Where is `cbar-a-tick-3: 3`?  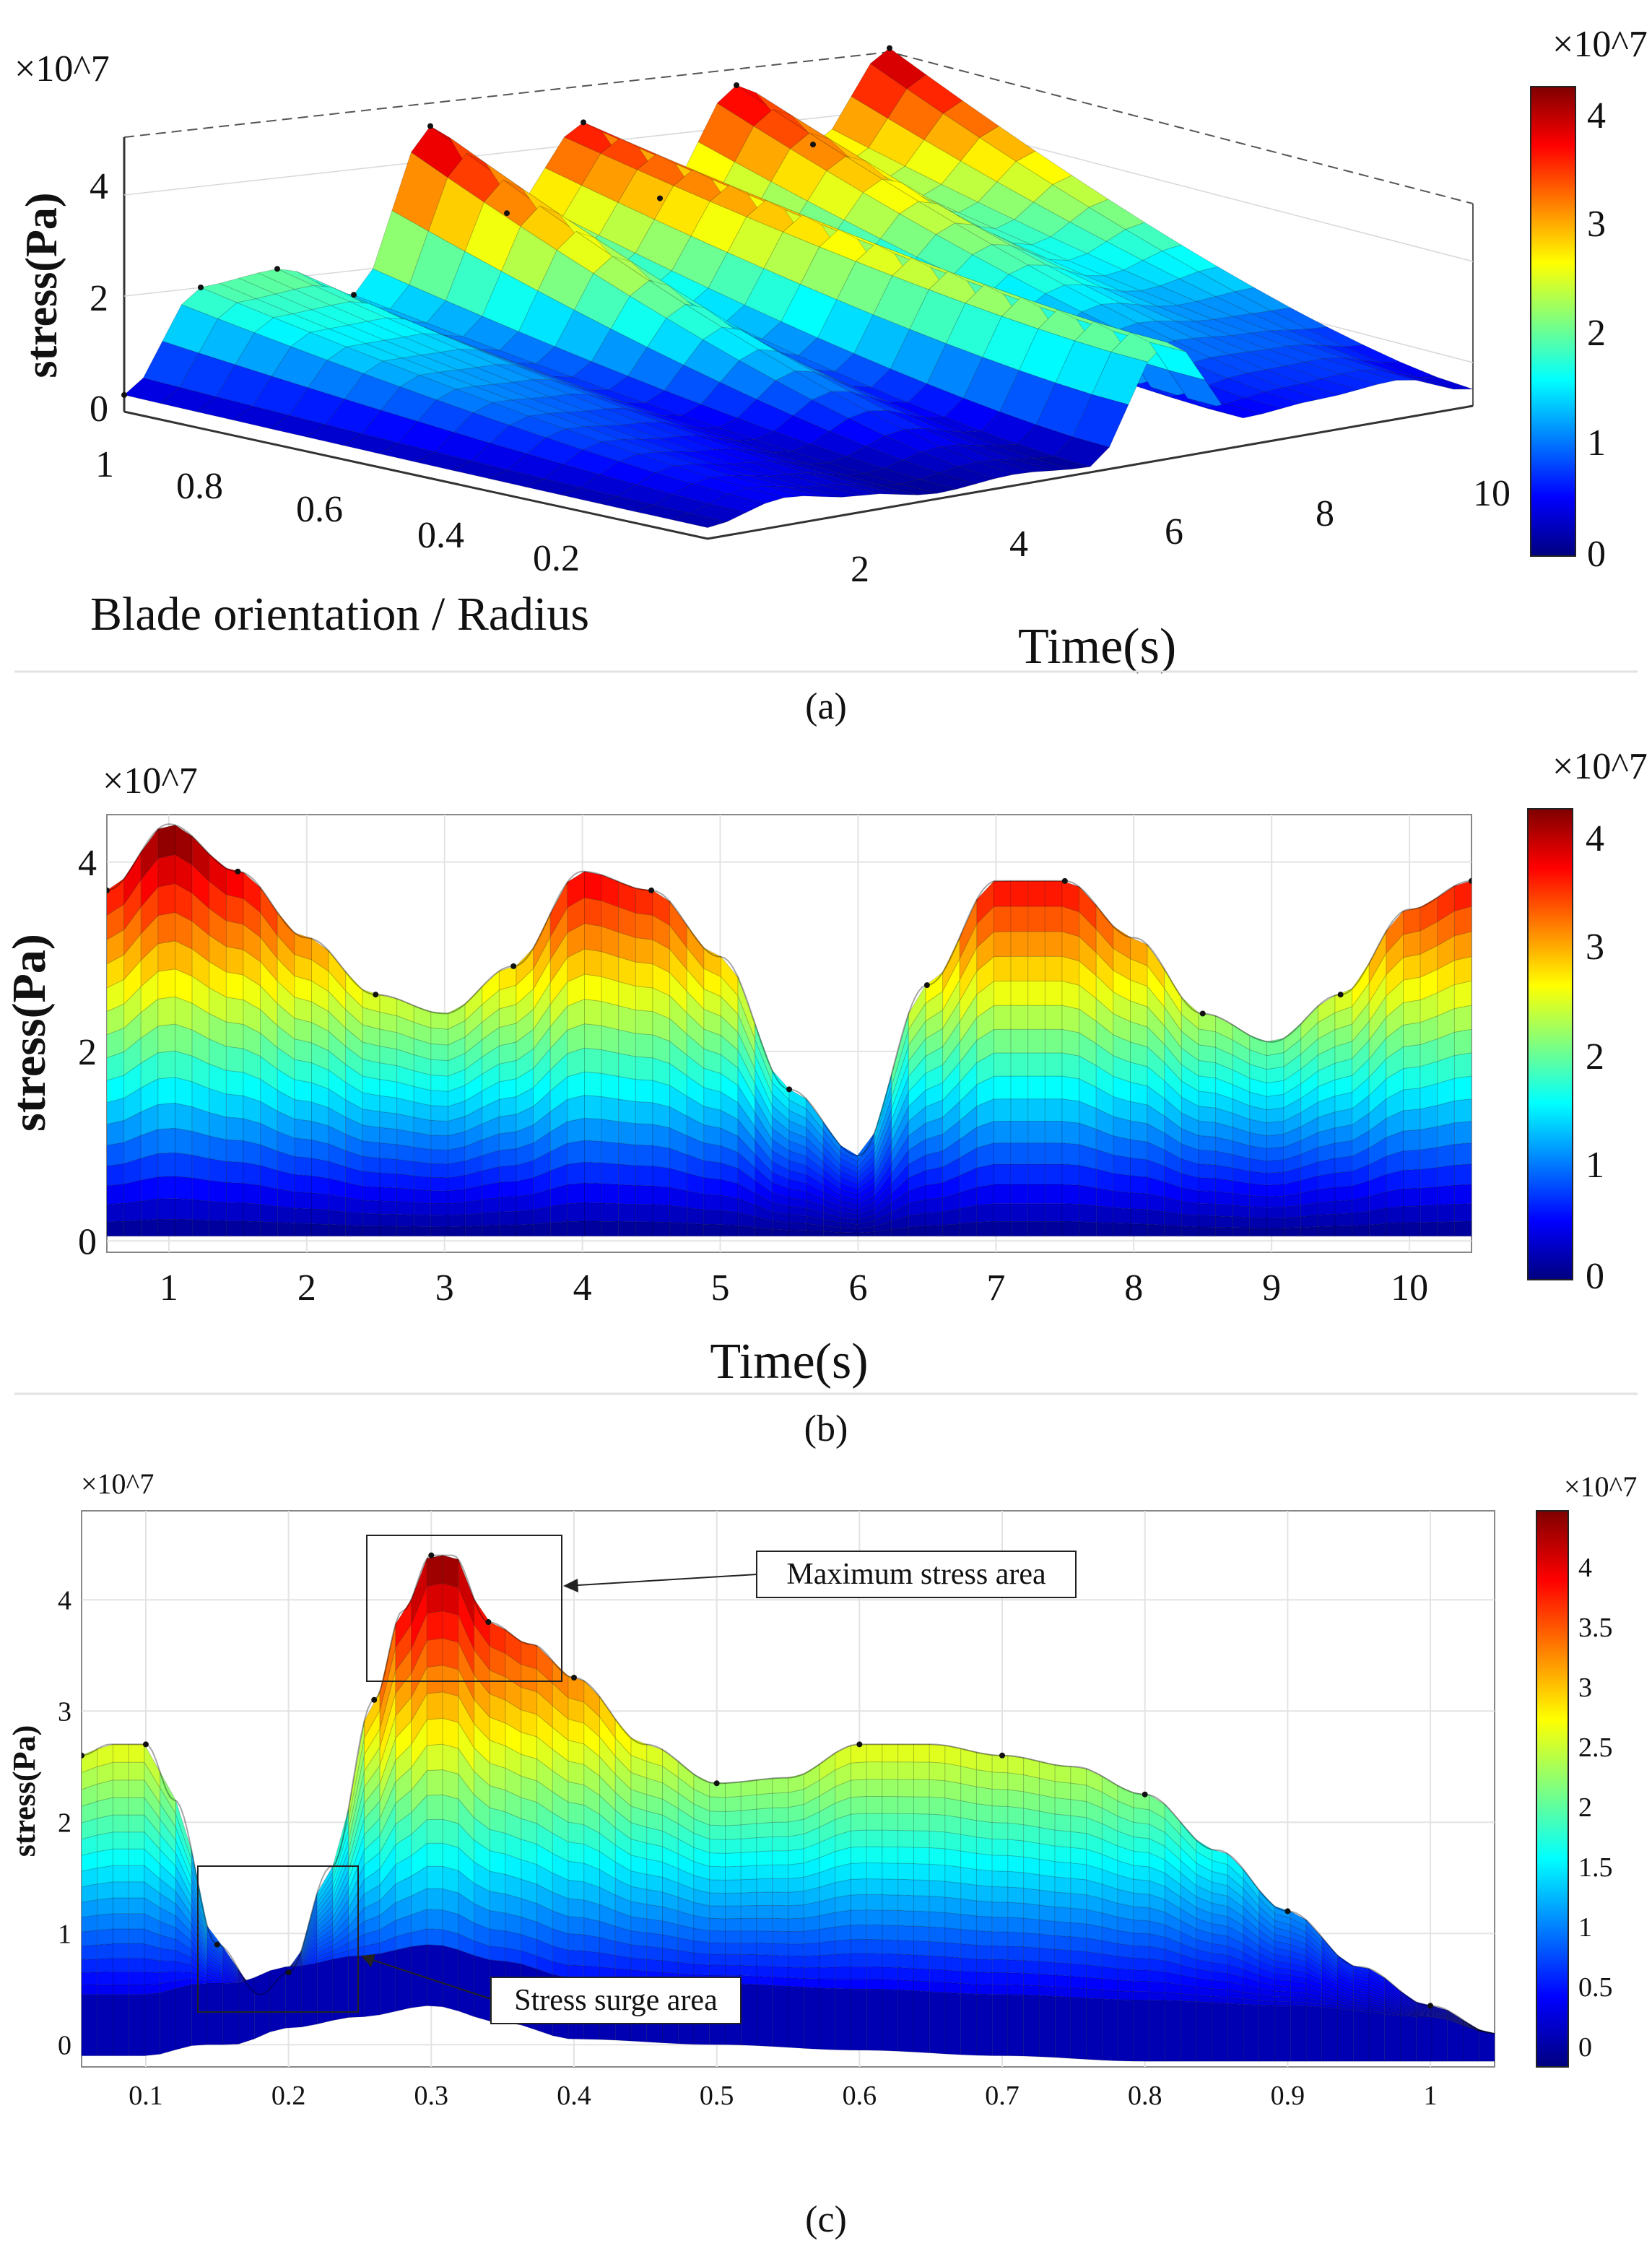 cbar-a-tick-3: 3 is located at coordinates (1596, 224).